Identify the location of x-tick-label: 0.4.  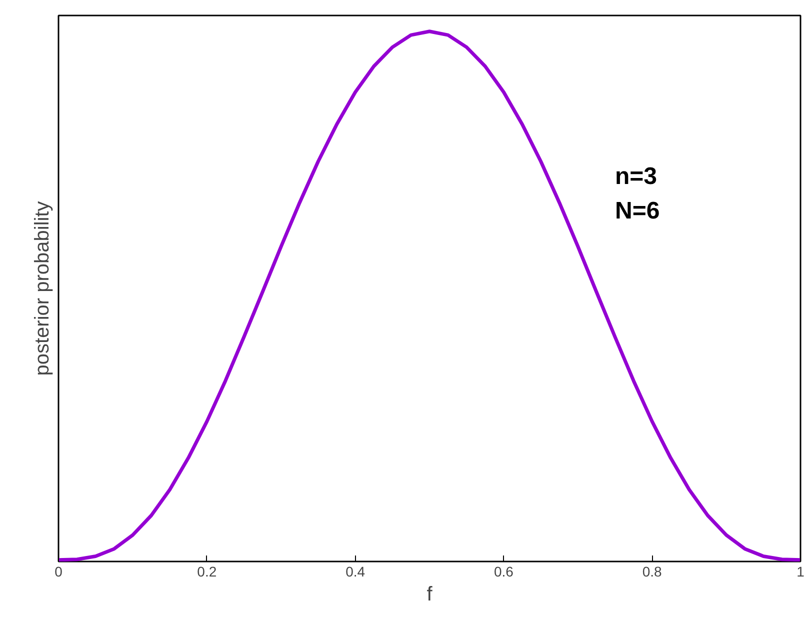
(356, 572).